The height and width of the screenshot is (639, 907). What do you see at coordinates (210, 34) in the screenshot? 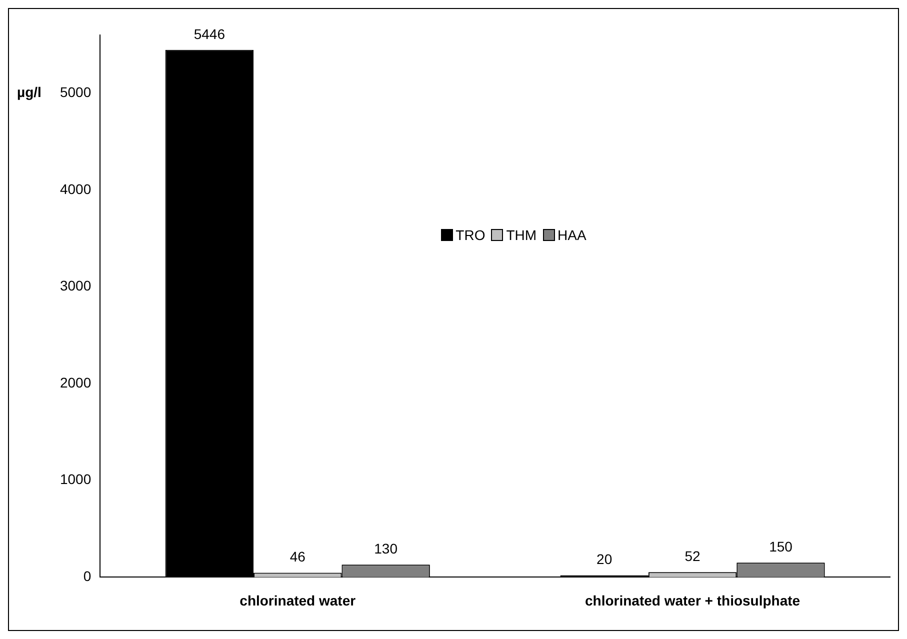
I see `data-label: 5446` at bounding box center [210, 34].